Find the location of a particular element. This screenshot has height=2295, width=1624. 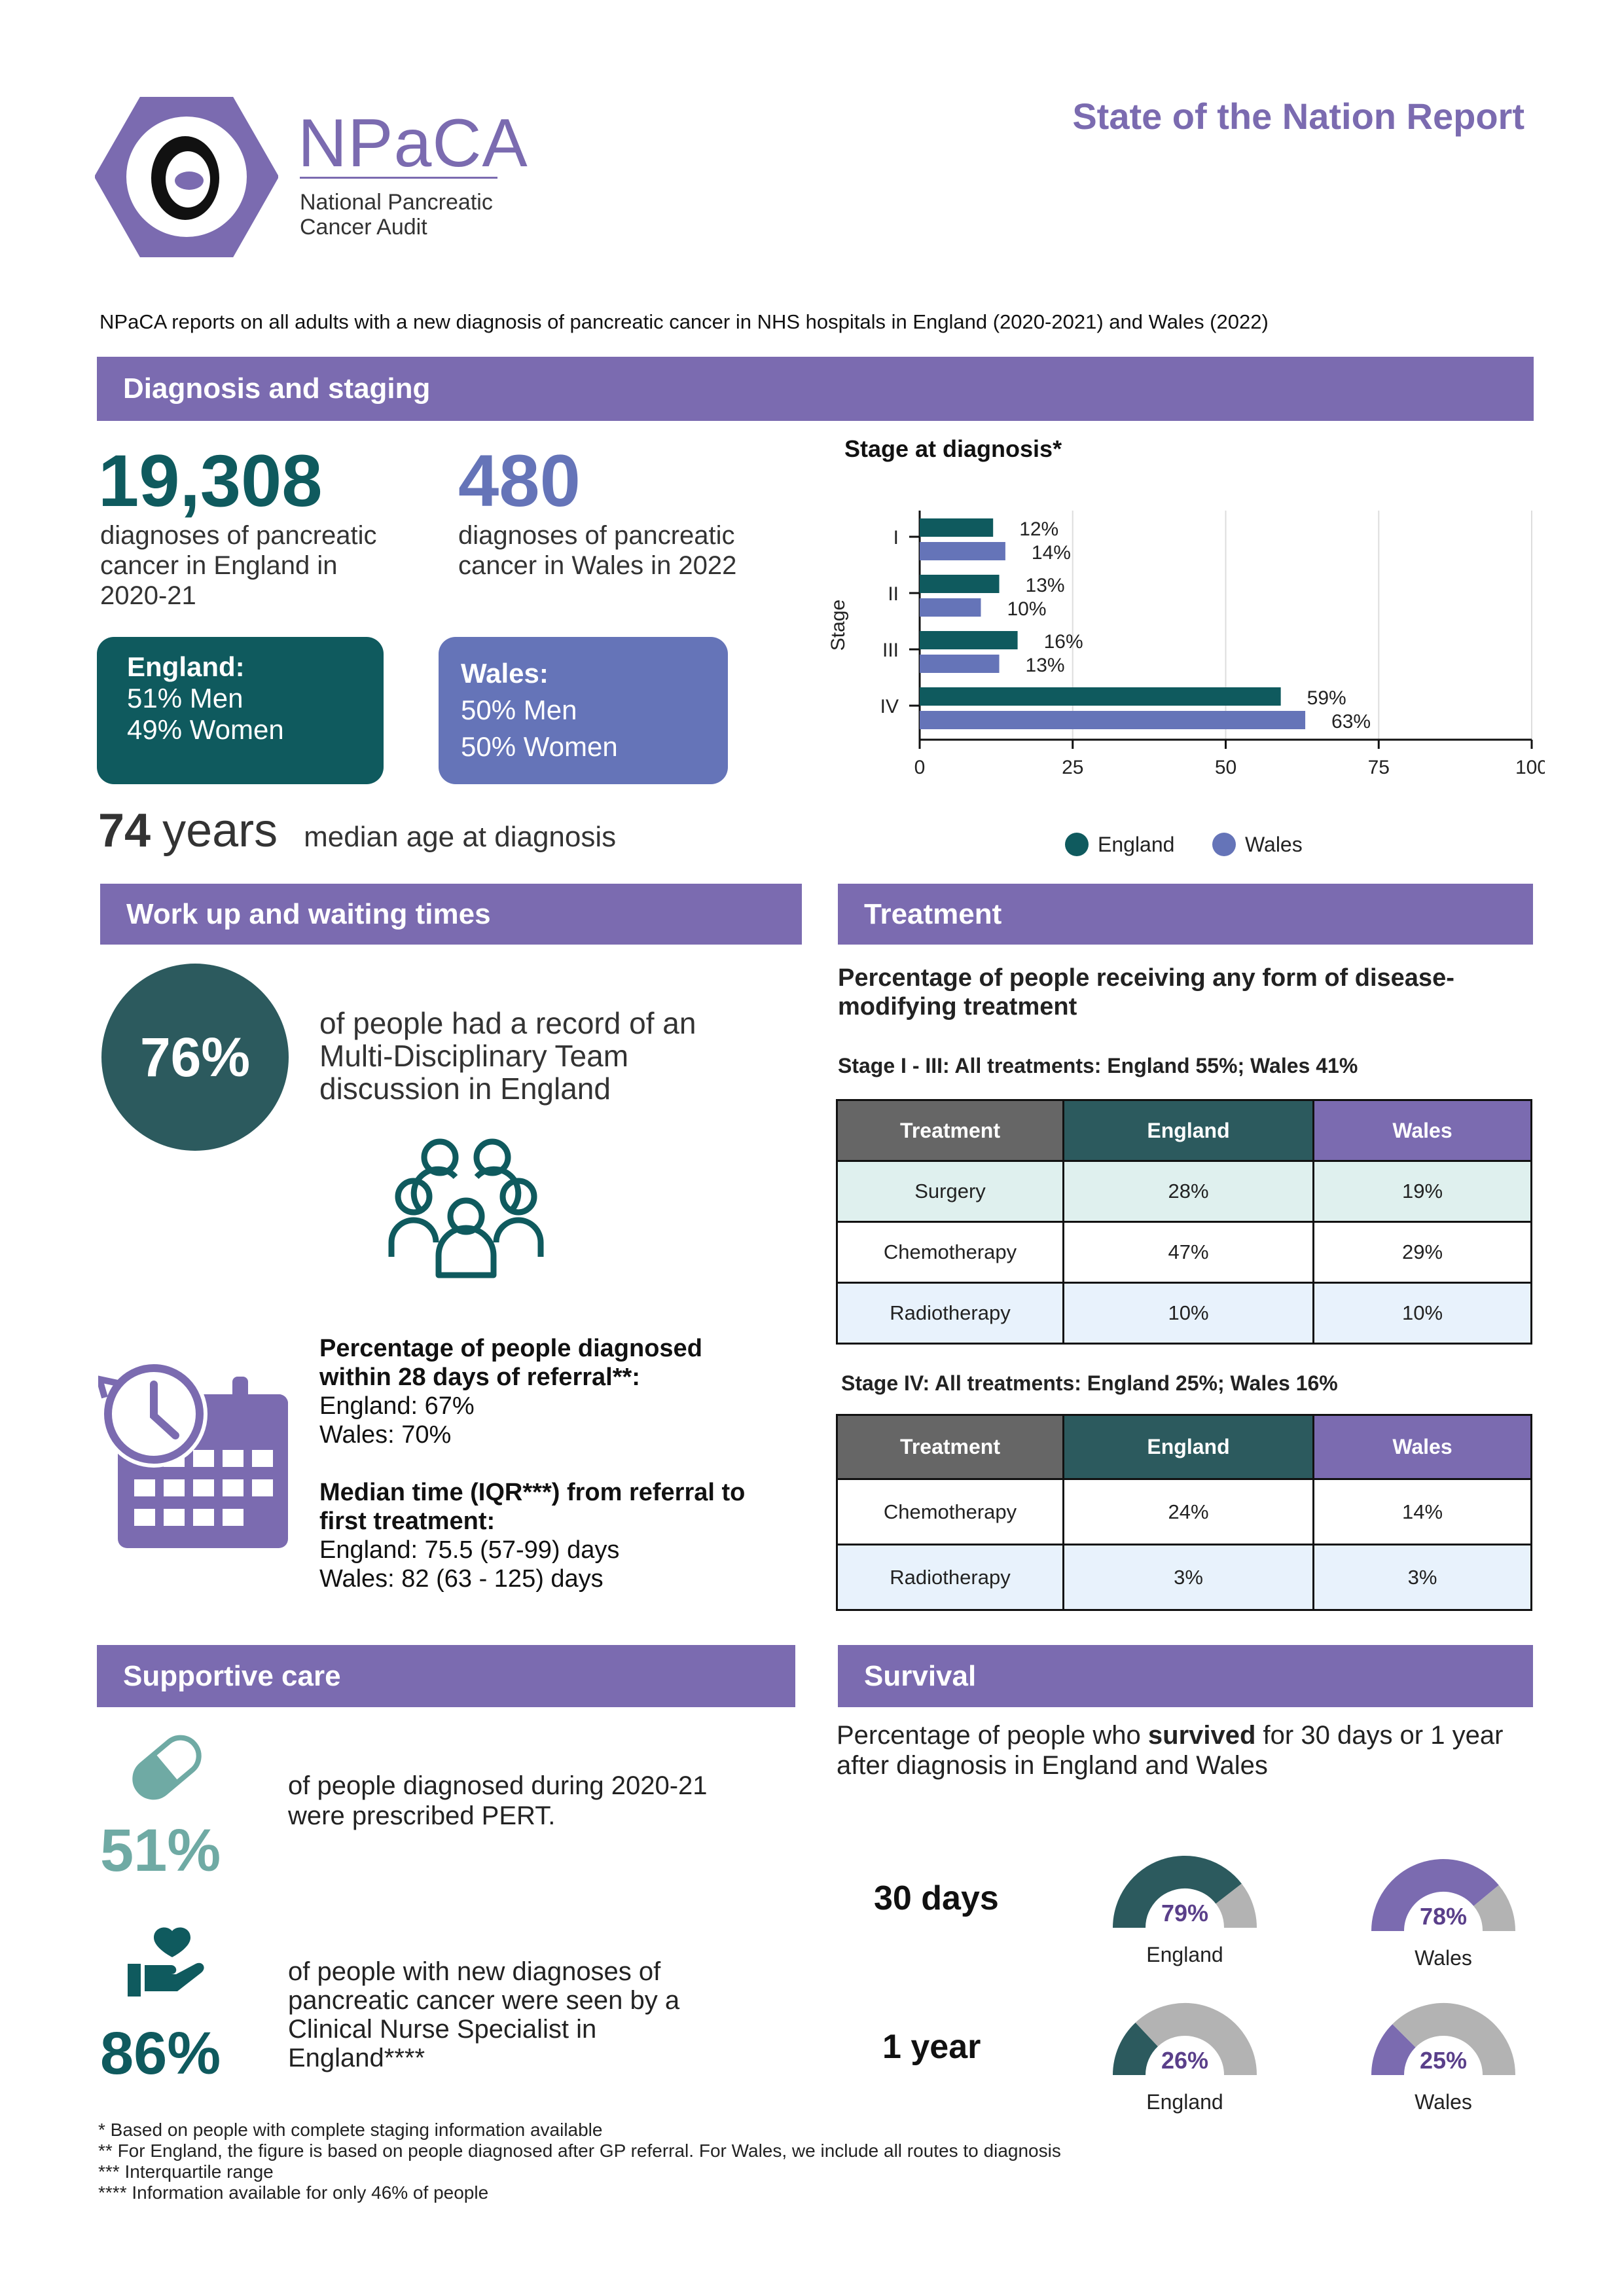

wales-box-title: Wales: is located at coordinates (505, 674).